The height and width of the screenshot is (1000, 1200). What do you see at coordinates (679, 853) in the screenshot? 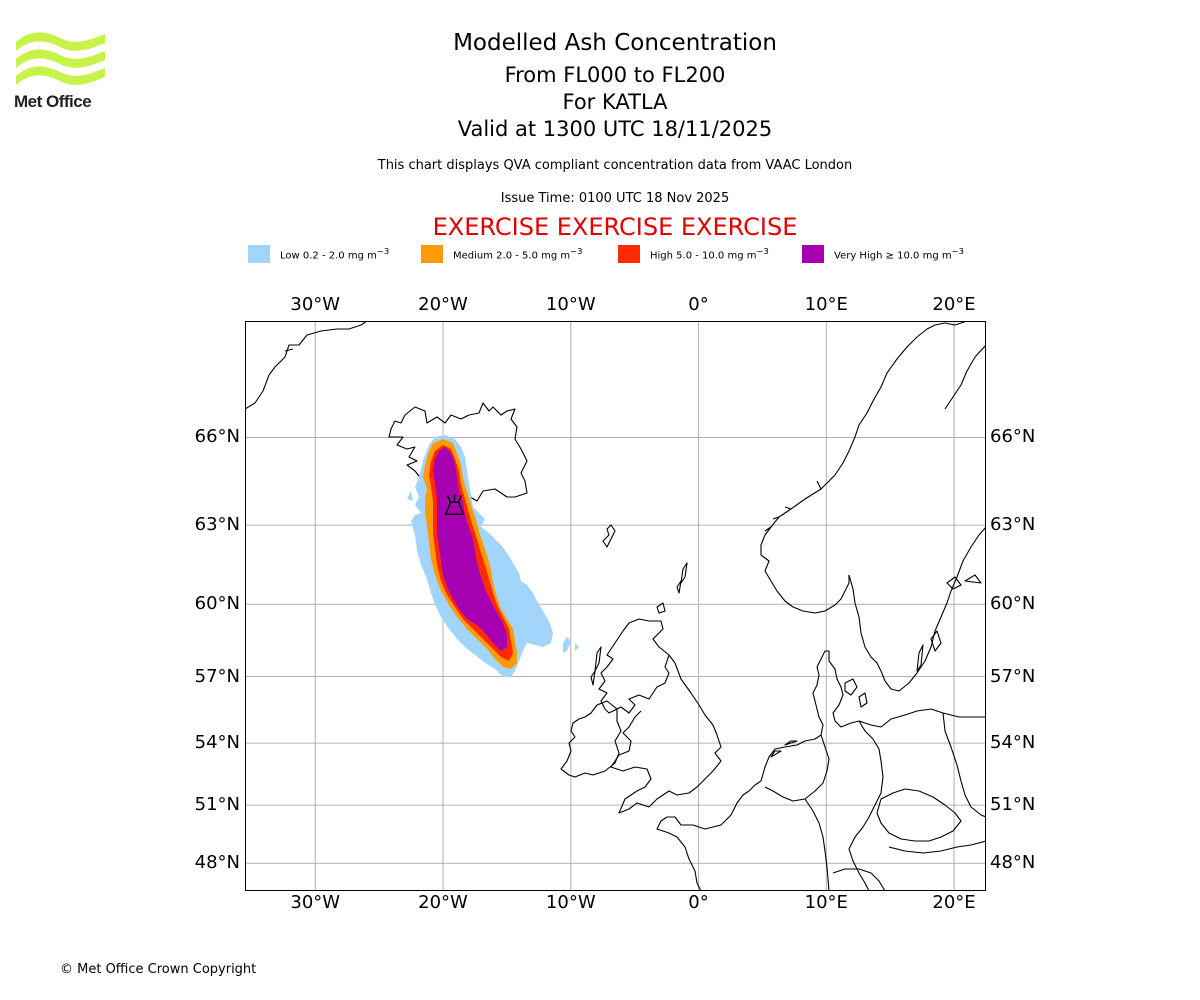
I see `brittany-coast` at bounding box center [679, 853].